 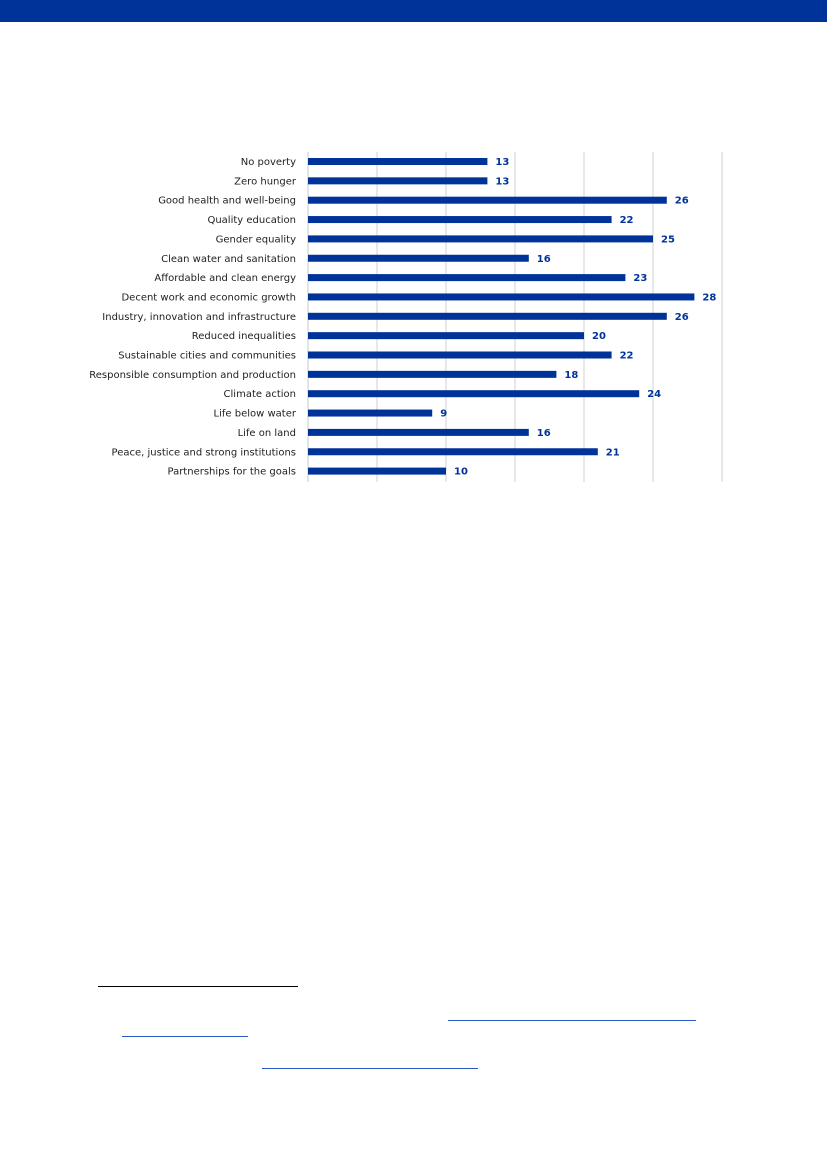 I want to click on category-label: No poverty, so click(x=268, y=162).